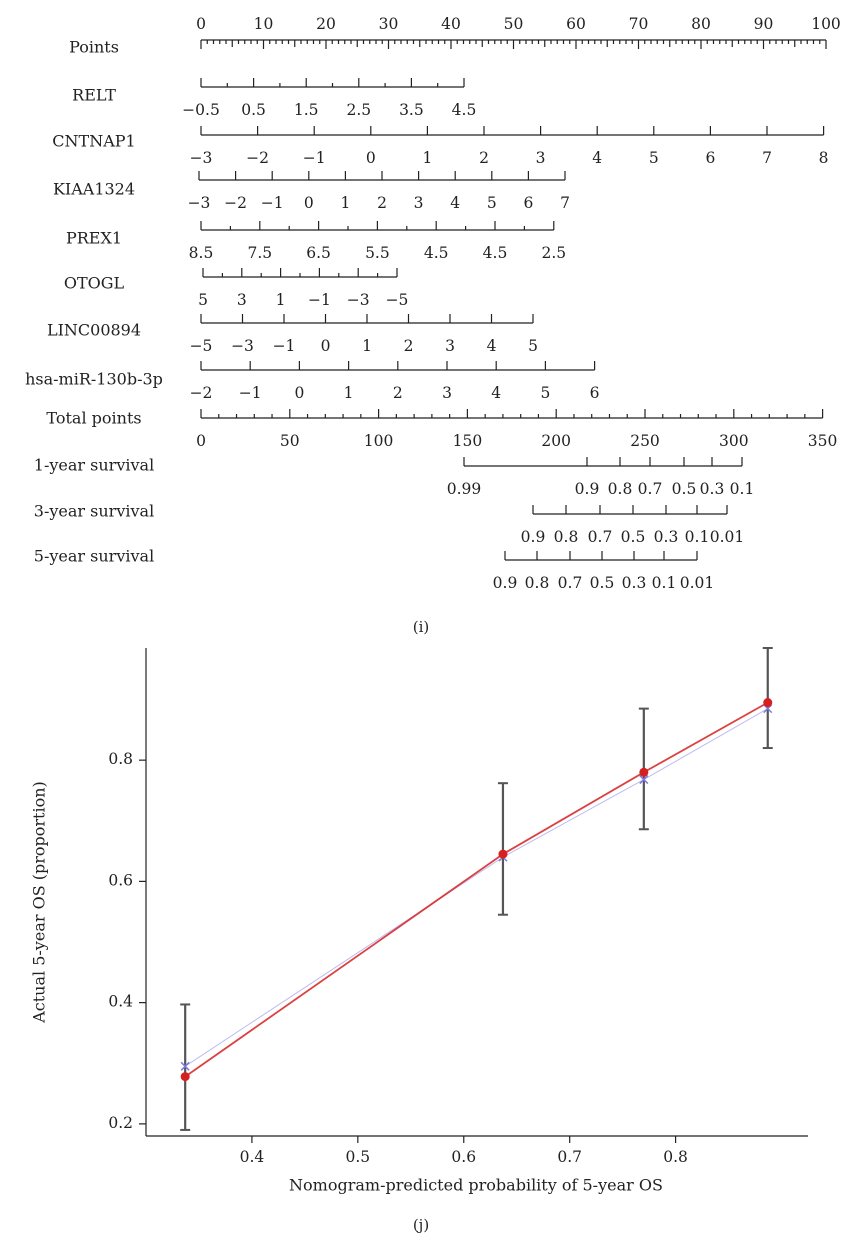 The height and width of the screenshot is (1242, 843). What do you see at coordinates (379, 441) in the screenshot?
I see `tick-label: 100` at bounding box center [379, 441].